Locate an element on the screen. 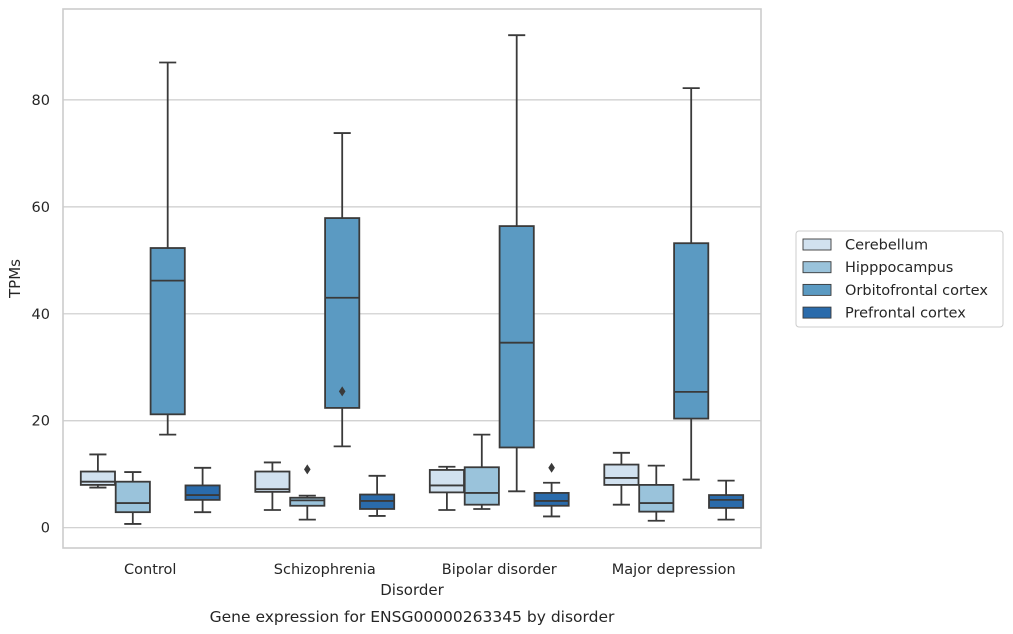  legend-label: Prefrontal cortex is located at coordinates (905, 314).